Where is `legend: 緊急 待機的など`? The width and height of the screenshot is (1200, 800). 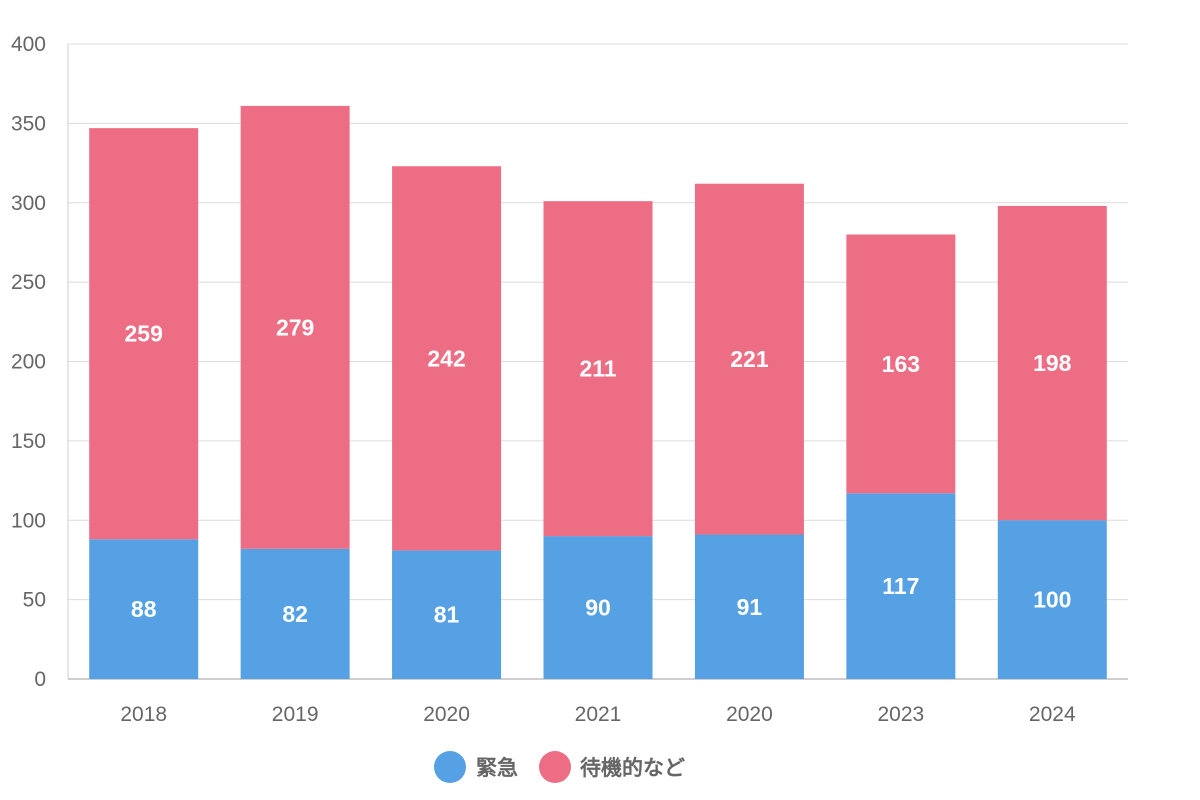
legend: 緊急 待機的など is located at coordinates (559, 767).